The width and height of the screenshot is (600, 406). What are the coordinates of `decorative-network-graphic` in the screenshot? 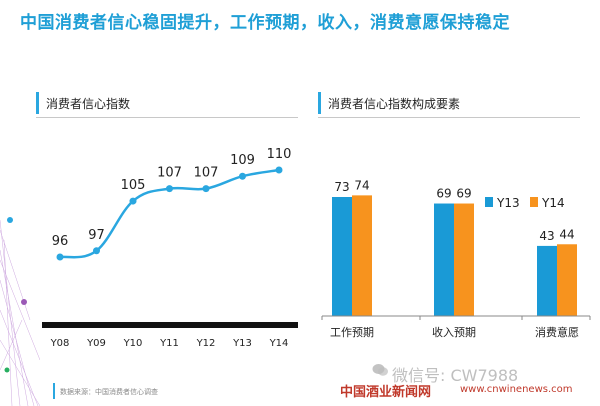 It's located at (20, 311).